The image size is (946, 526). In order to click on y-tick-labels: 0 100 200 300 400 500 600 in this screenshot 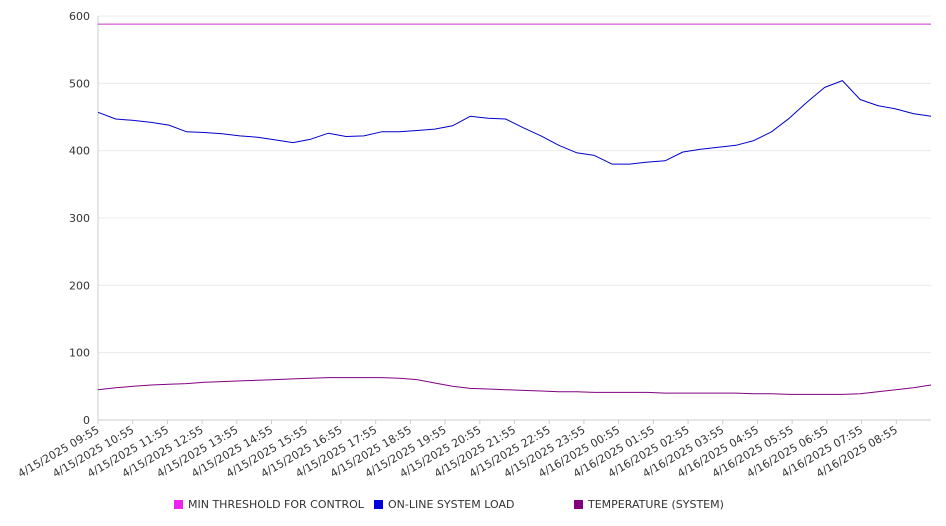, I will do `click(79, 218)`.